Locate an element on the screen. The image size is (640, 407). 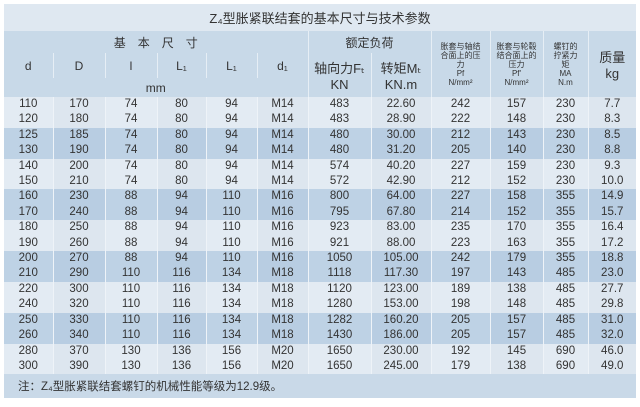
header-axial-force: 轴向力Fₜ KN is located at coordinates (339, 75).